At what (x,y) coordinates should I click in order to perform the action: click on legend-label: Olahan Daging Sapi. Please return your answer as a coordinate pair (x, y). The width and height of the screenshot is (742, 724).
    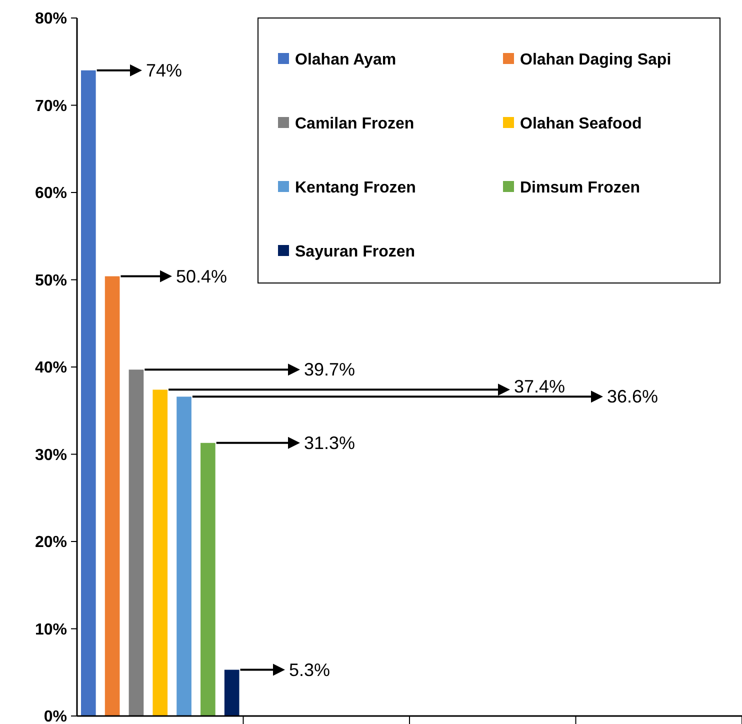
    Looking at the image, I should click on (596, 60).